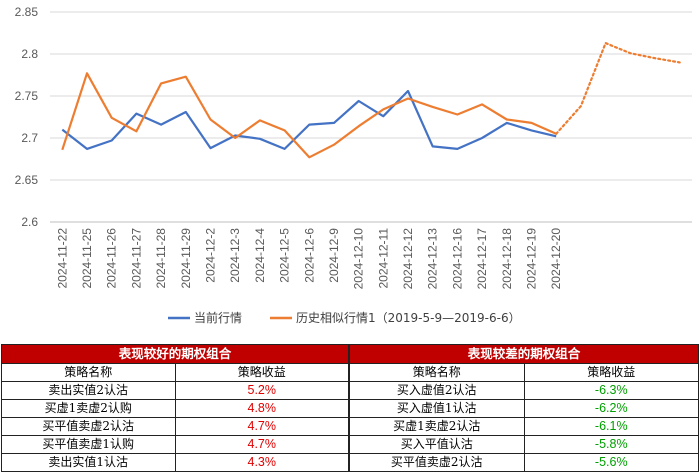 The height and width of the screenshot is (472, 700). I want to click on table-row: 买入虚值1认沽 -6.2%, so click(524, 408).